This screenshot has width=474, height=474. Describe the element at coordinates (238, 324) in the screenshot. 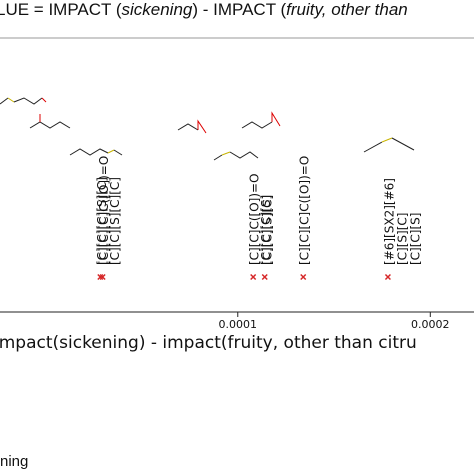

I see `x-tick-label: 0.0001` at that location.